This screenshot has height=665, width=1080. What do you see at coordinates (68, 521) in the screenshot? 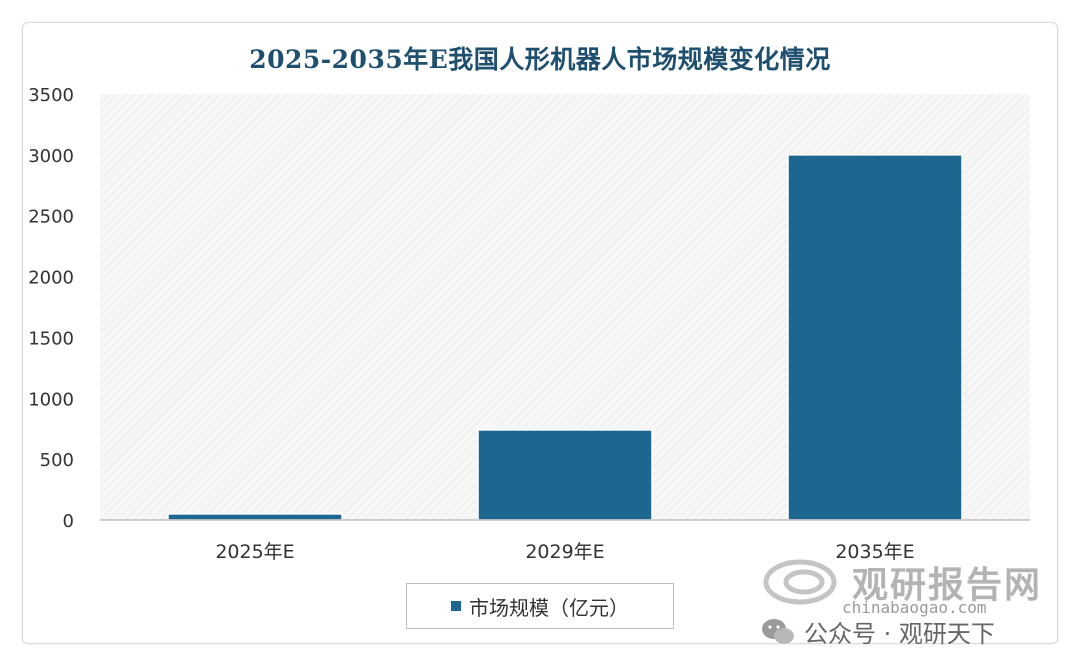
I see `y-tick-label: 0` at bounding box center [68, 521].